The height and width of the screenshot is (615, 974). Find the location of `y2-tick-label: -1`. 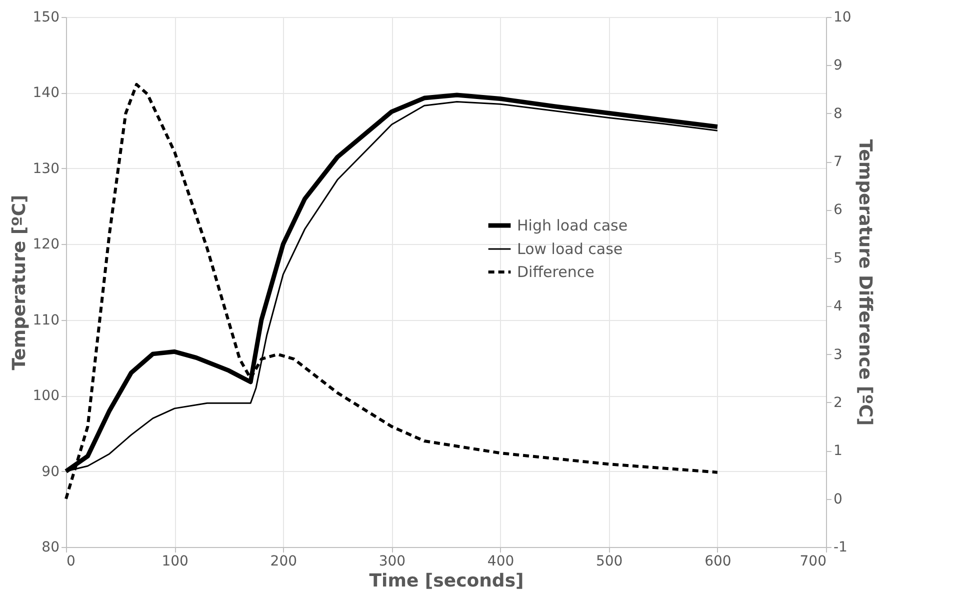

y2-tick-label: -1 is located at coordinates (841, 548).